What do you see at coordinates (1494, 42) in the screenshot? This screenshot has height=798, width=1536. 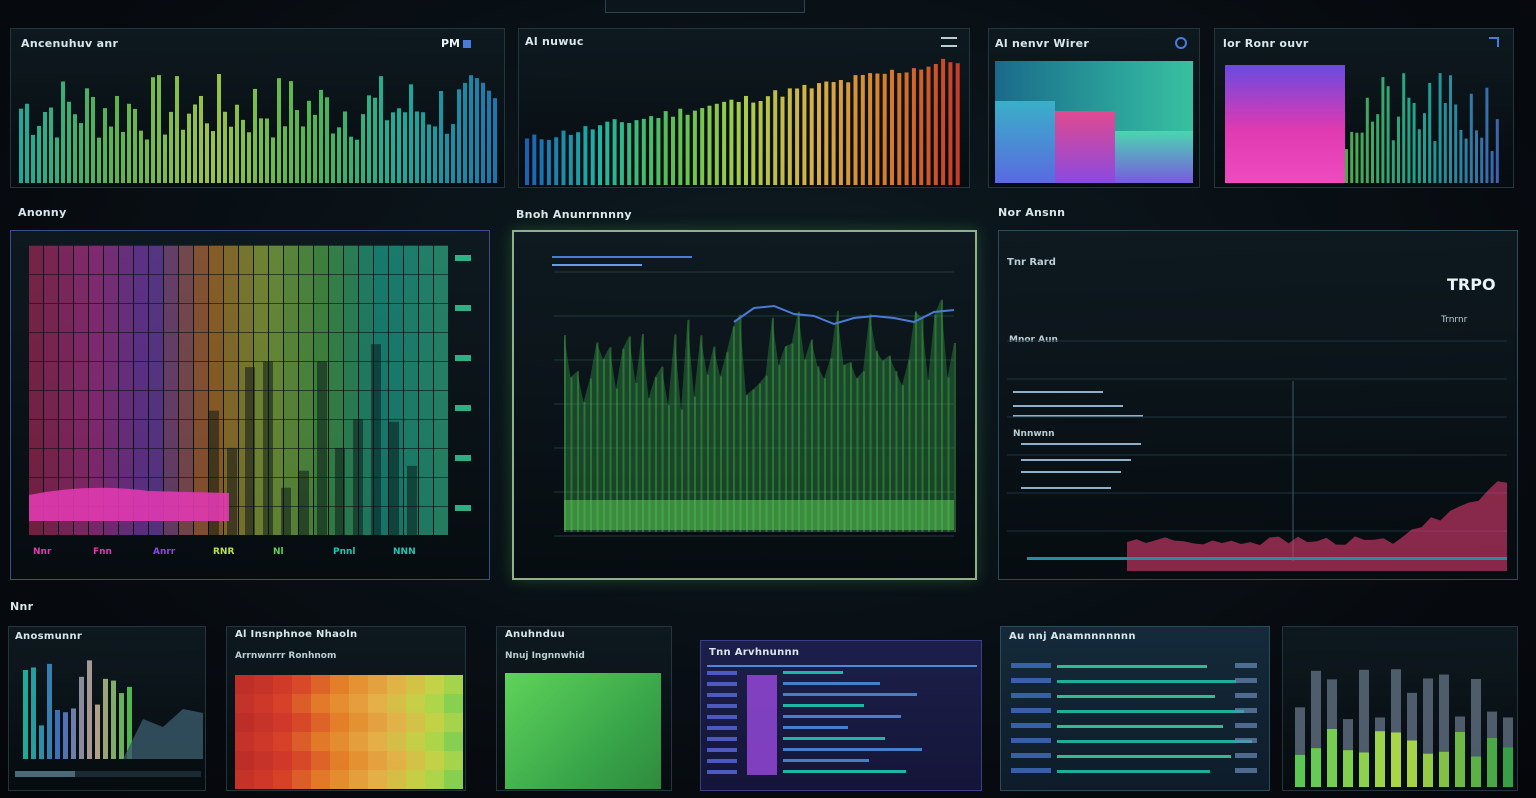 I see `expand-icon` at bounding box center [1494, 42].